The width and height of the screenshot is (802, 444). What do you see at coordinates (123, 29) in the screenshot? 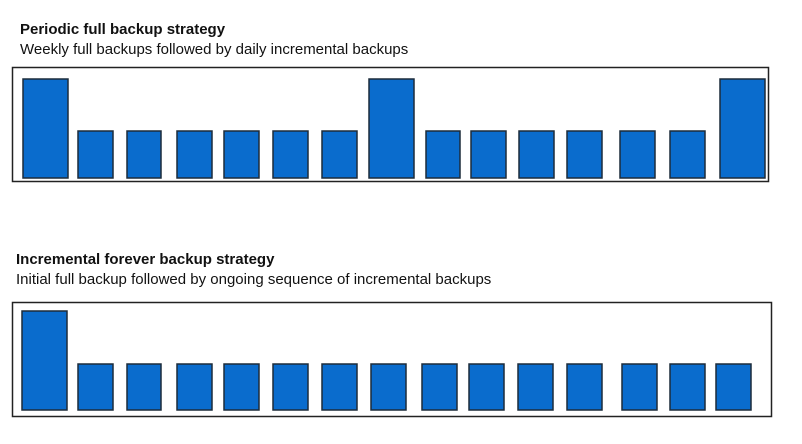
I see `periodic-strategy-title: Periodic full backup strategy` at bounding box center [123, 29].